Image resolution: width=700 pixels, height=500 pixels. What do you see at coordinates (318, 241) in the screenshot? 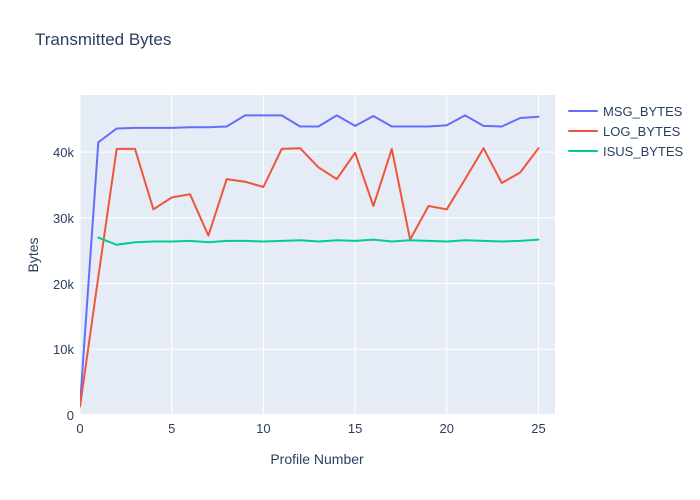
I see `series-line-ISUS_BYTES` at bounding box center [318, 241].